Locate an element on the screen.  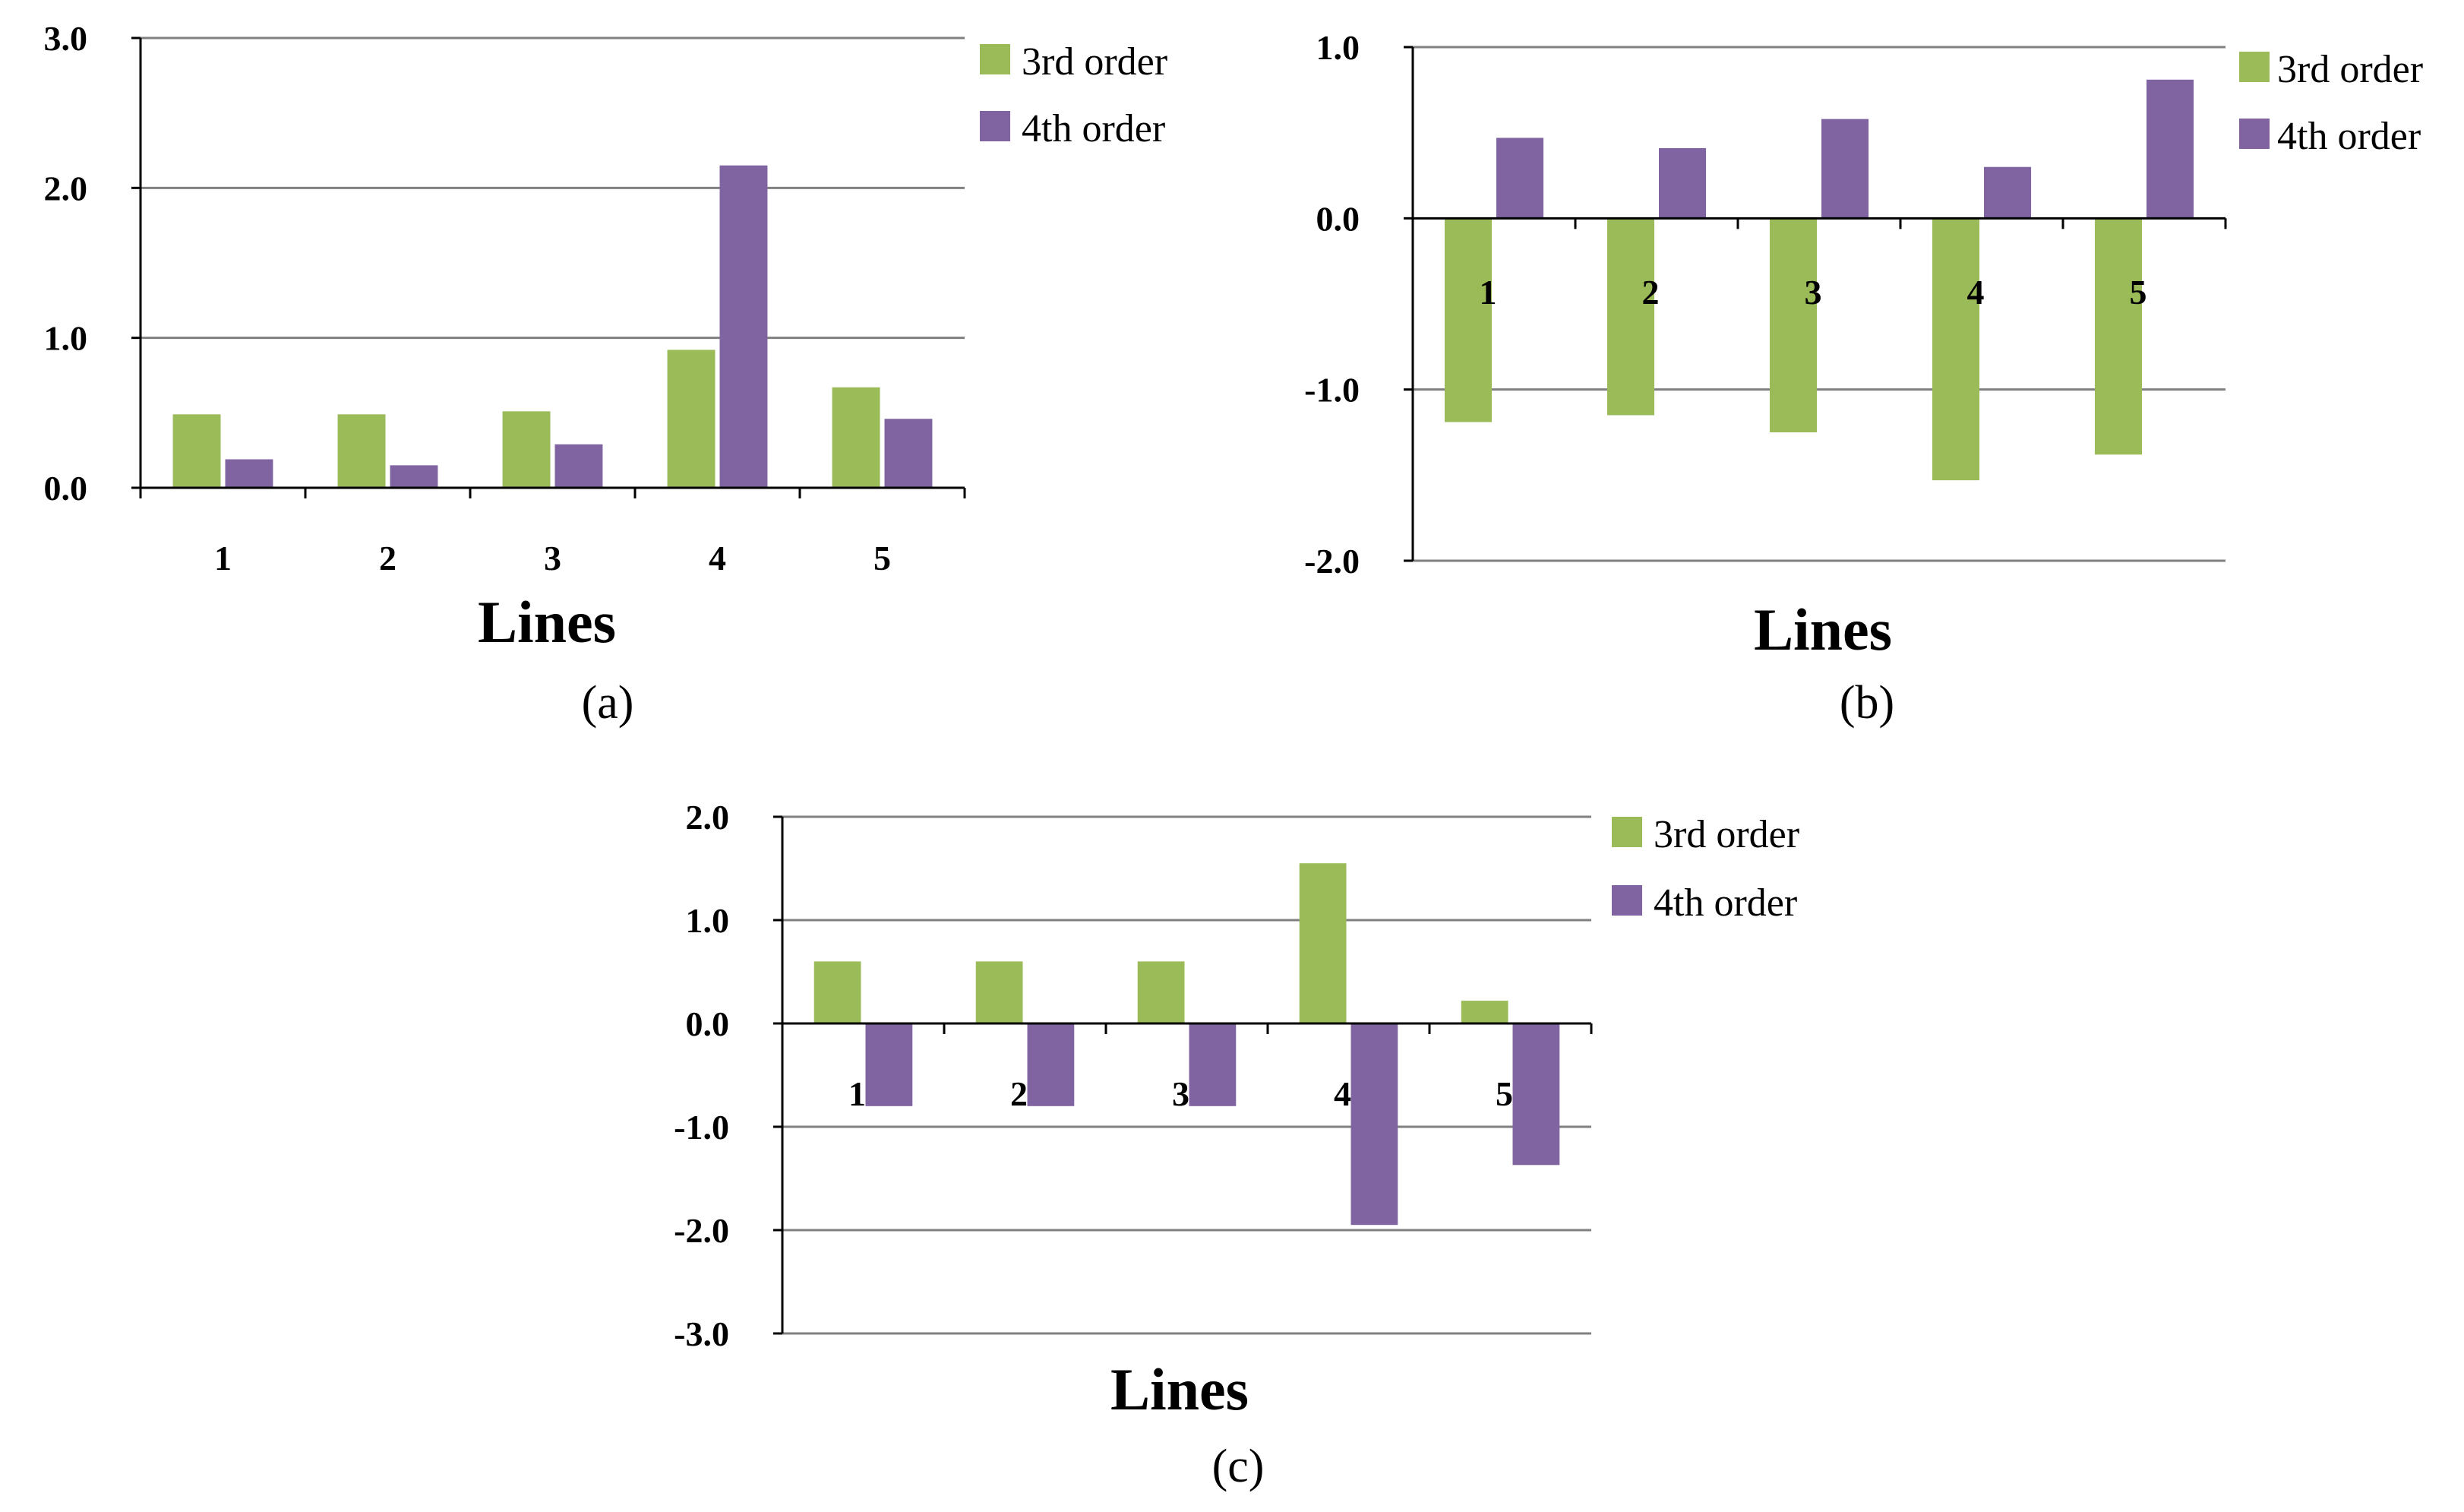
chart-c-bars is located at coordinates (1186, 1044).